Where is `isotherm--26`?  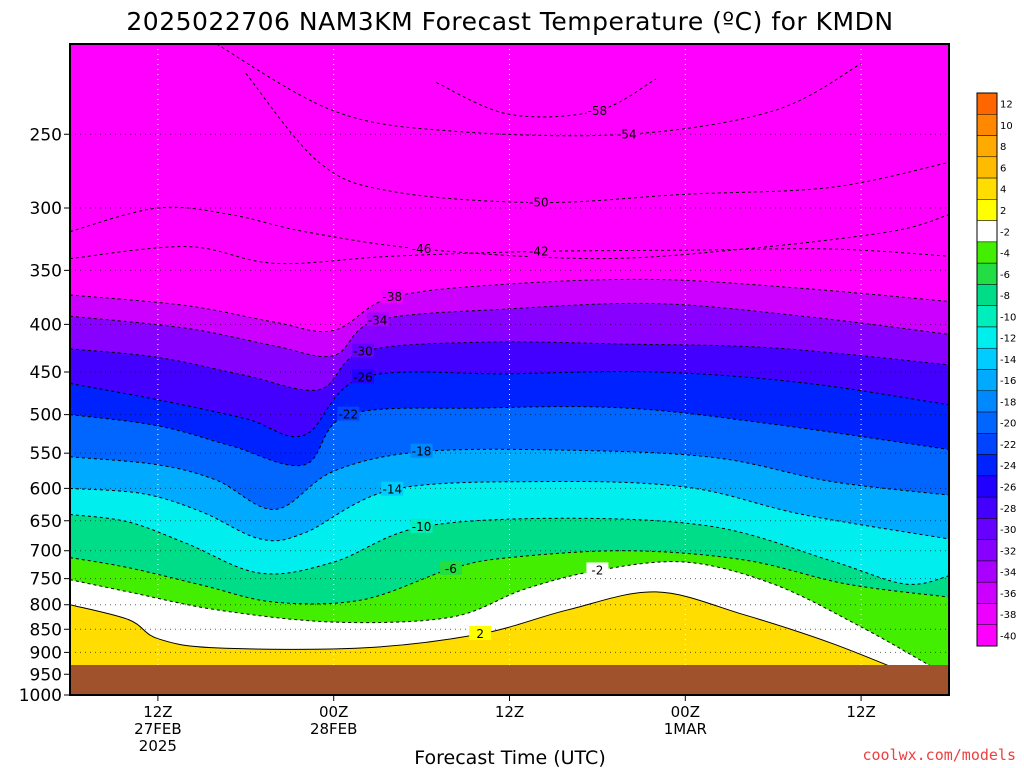
isotherm--26 is located at coordinates (509, 404).